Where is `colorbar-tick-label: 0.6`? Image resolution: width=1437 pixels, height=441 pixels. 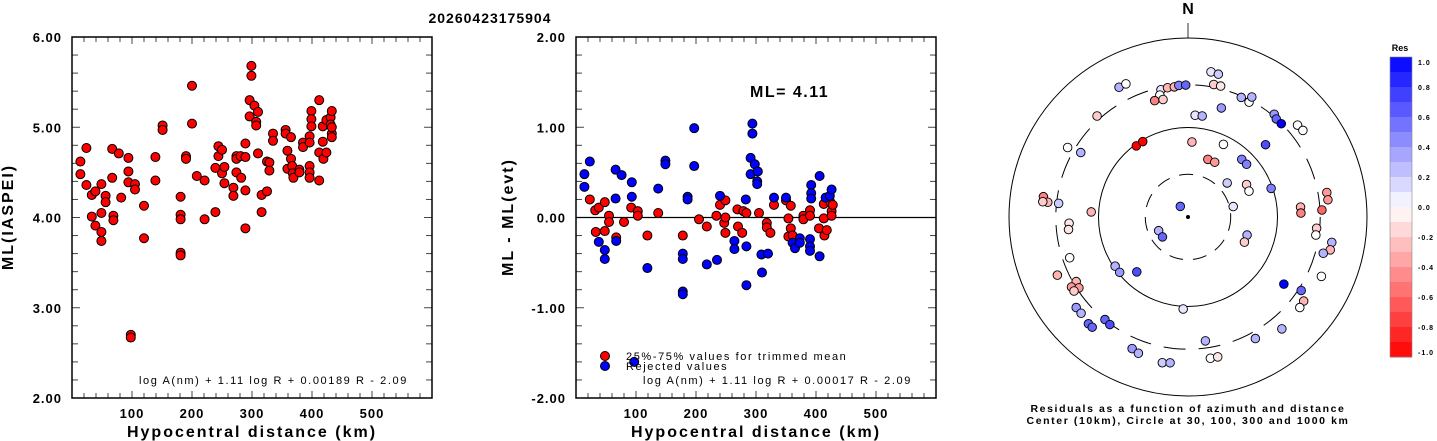 colorbar-tick-label: 0.6 is located at coordinates (1424, 118).